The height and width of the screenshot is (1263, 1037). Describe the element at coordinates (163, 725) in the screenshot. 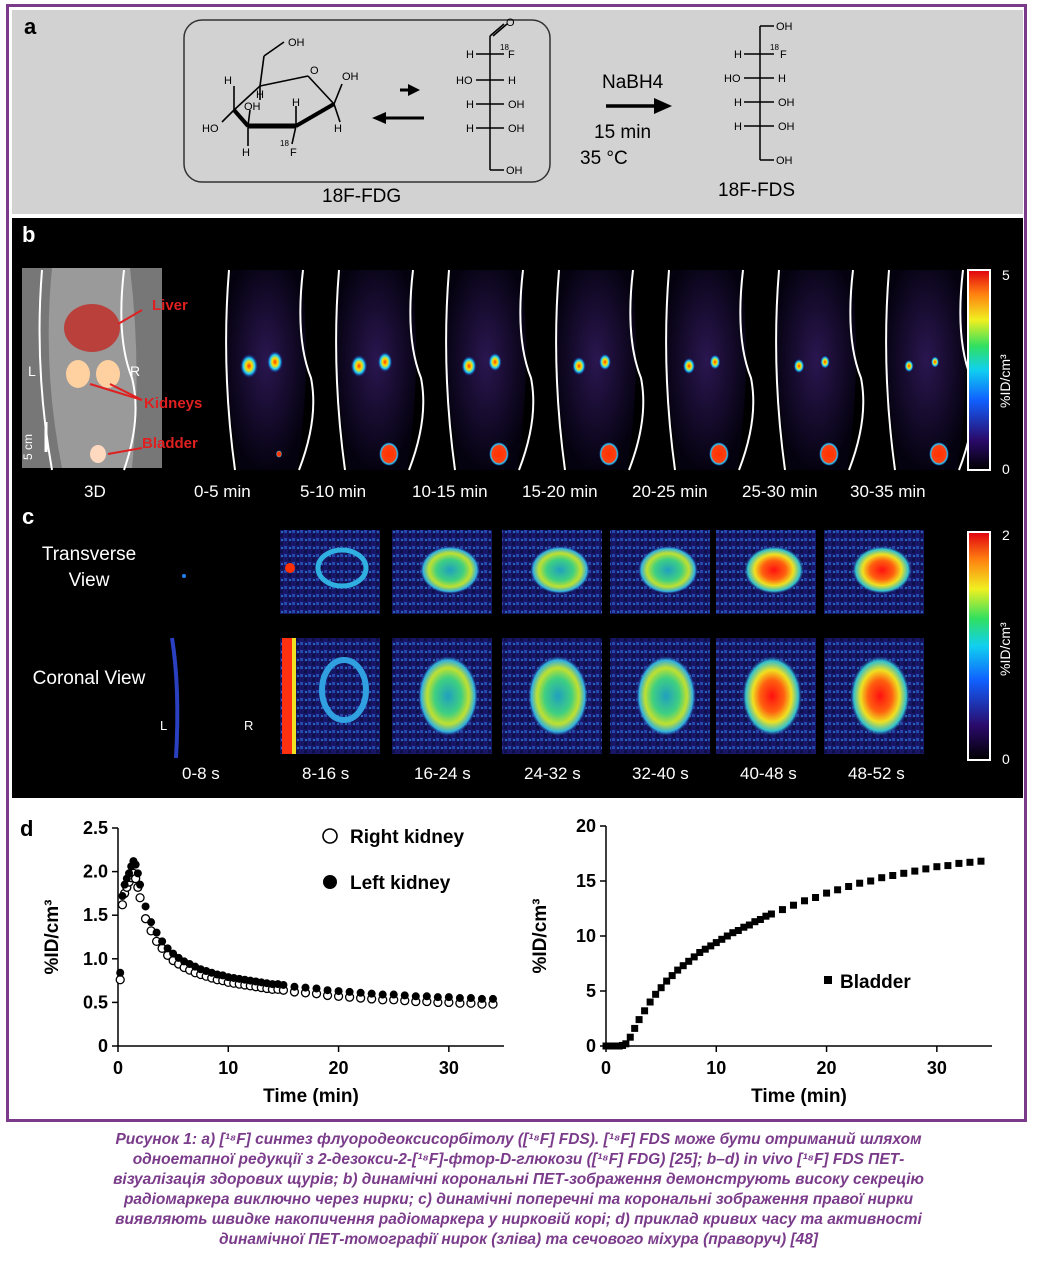

I see `c-left-marker: L` at that location.